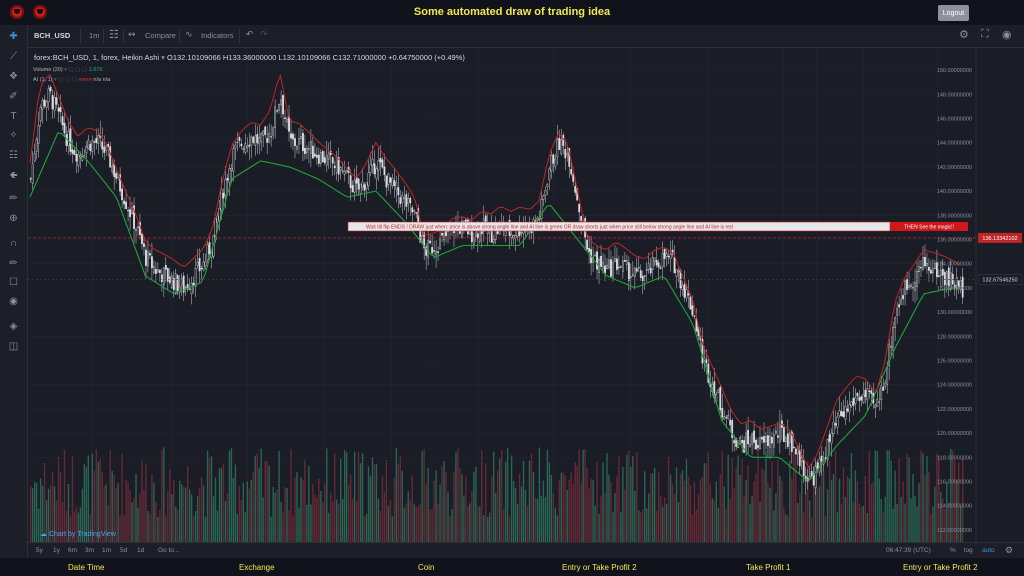 Image resolution: width=1024 pixels, height=576 pixels. What do you see at coordinates (964, 35) in the screenshot?
I see `settings-icon: ⚙` at bounding box center [964, 35].